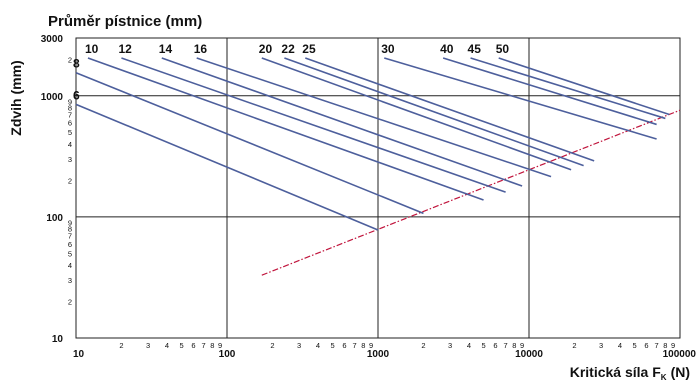  Describe the element at coordinates (201, 49) in the screenshot. I see `series-label-16: 16` at that location.